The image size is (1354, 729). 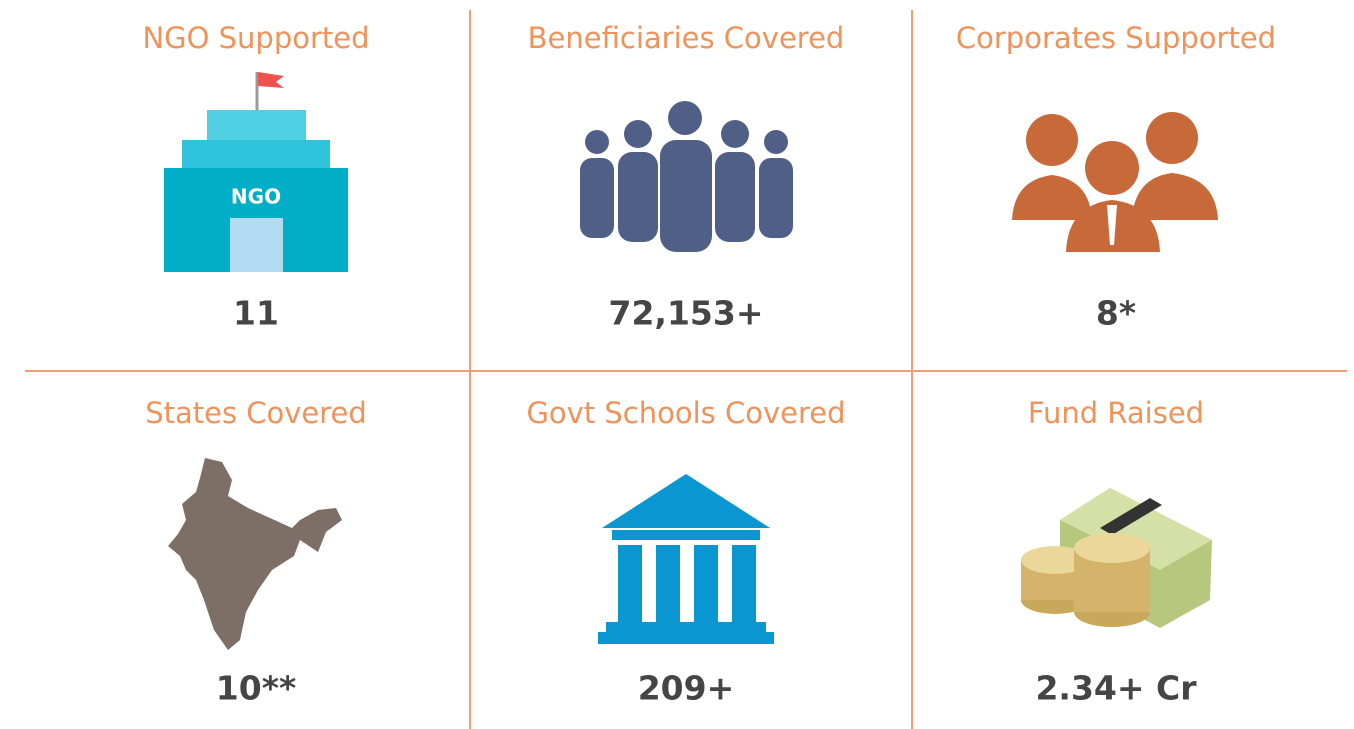 What do you see at coordinates (256, 688) in the screenshot?
I see `stat-value: 10**` at bounding box center [256, 688].